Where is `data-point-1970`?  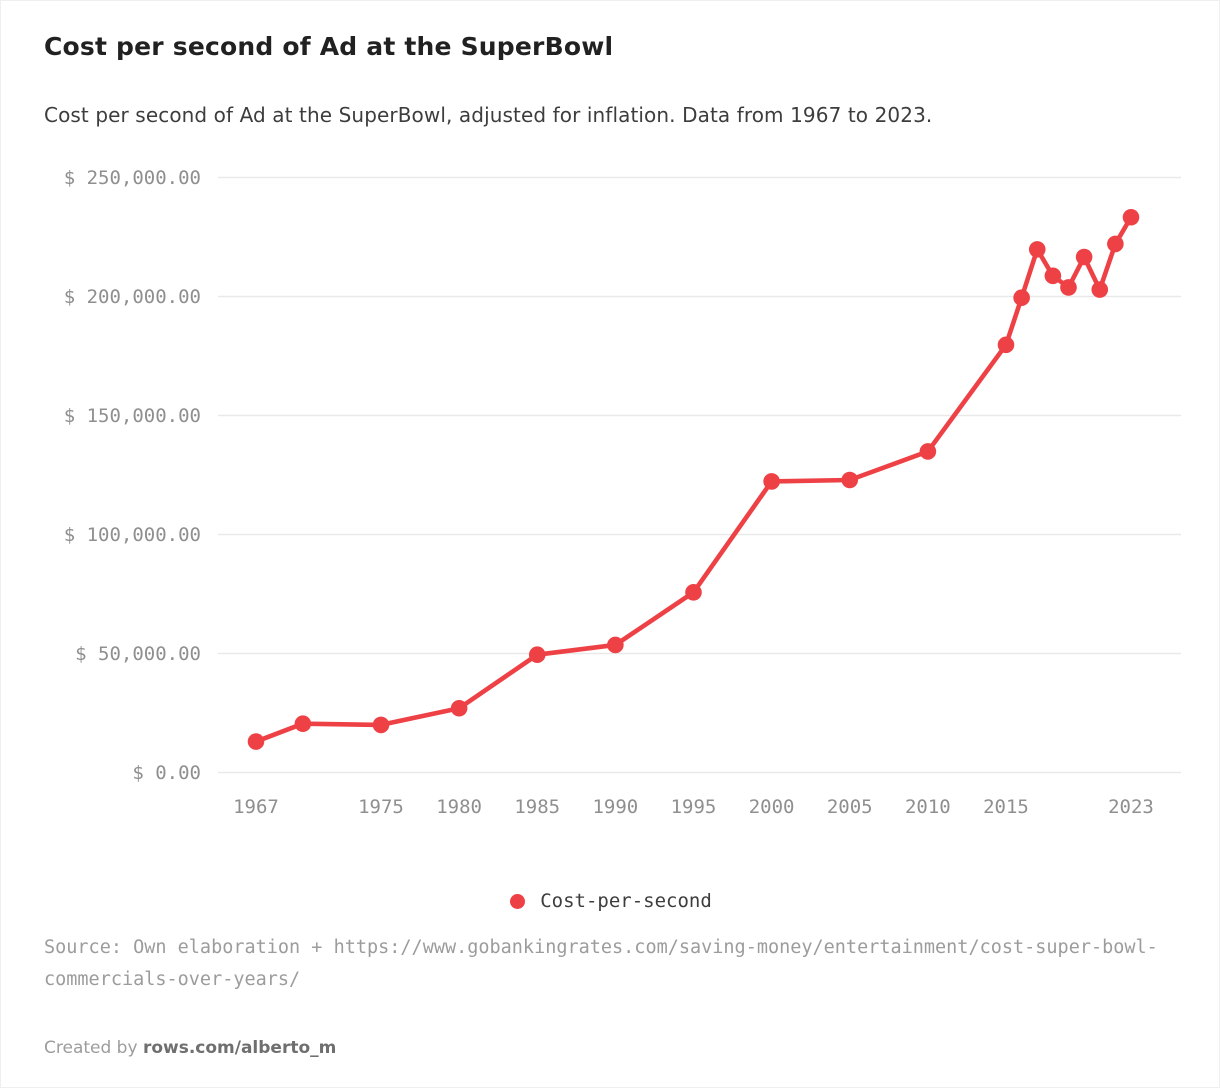 data-point-1970 is located at coordinates (303, 724).